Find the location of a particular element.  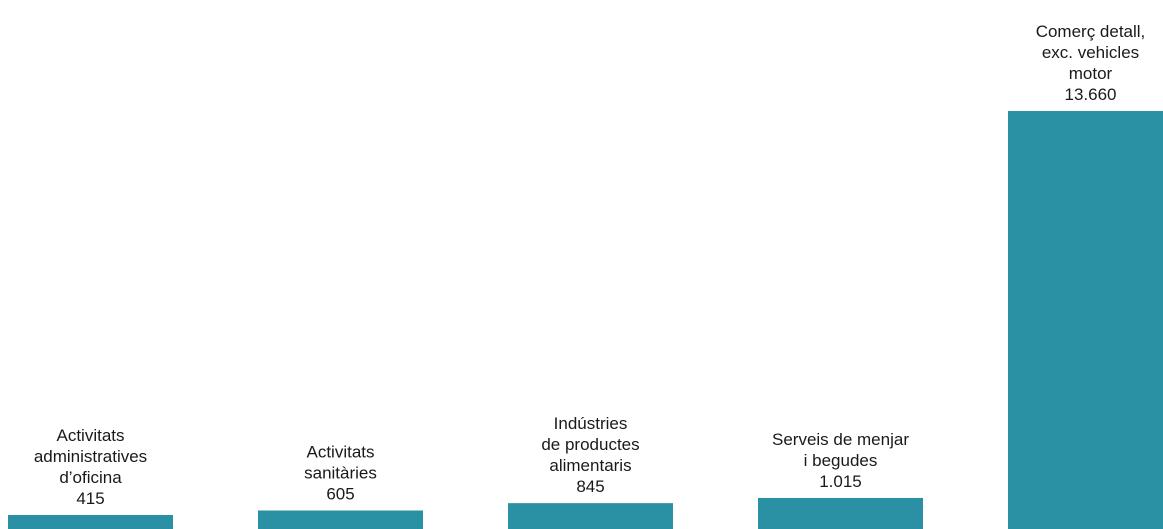

category-label-2-line-2: sanitàries is located at coordinates (340, 472).